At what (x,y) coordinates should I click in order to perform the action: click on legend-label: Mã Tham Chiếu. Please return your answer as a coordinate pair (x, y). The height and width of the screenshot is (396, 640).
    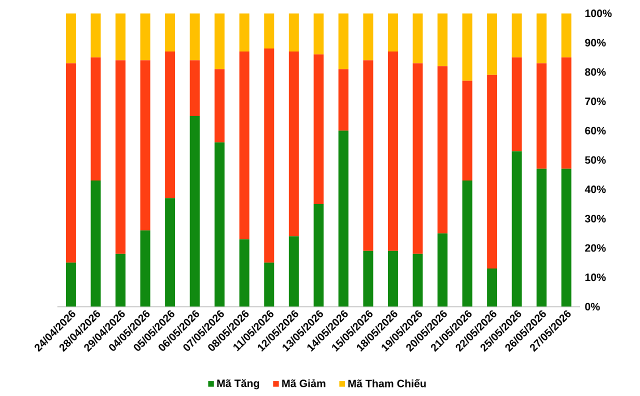
    Looking at the image, I should click on (387, 383).